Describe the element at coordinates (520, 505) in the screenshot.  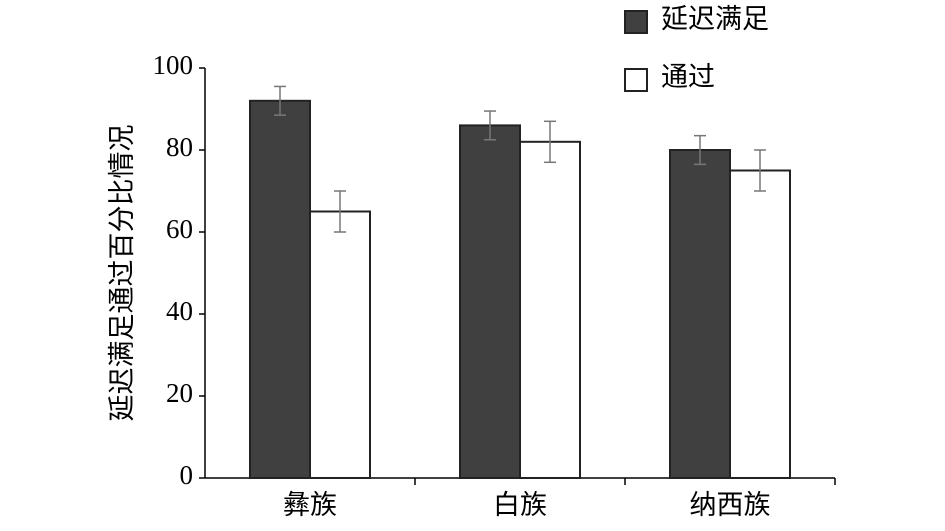
I see `x-tick-label: 白族` at that location.